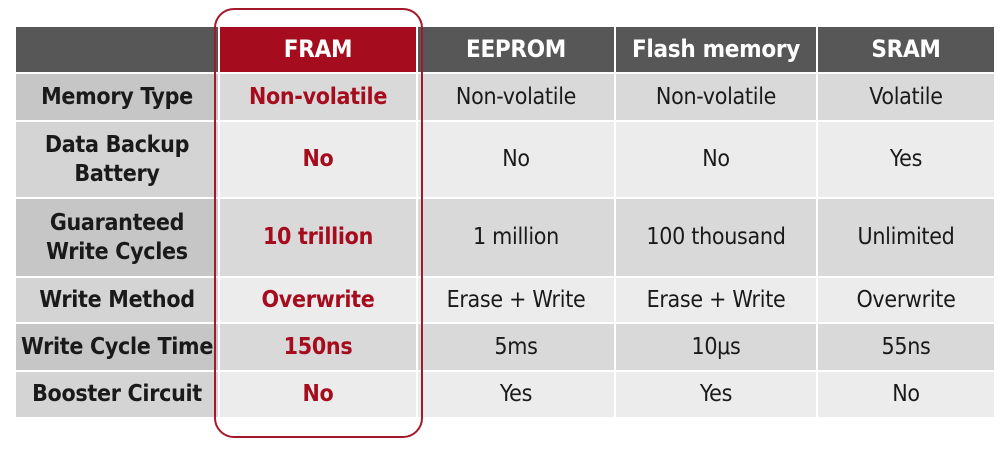 This screenshot has height=452, width=1001. What do you see at coordinates (906, 97) in the screenshot?
I see `table-cell: Volatile` at bounding box center [906, 97].